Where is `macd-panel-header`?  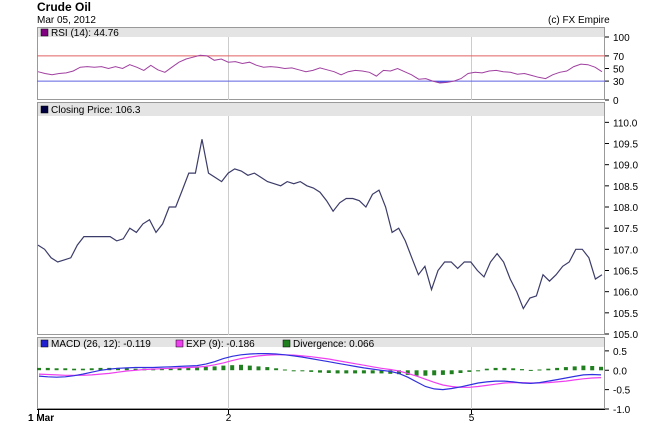
macd-panel-header is located at coordinates (321, 342).